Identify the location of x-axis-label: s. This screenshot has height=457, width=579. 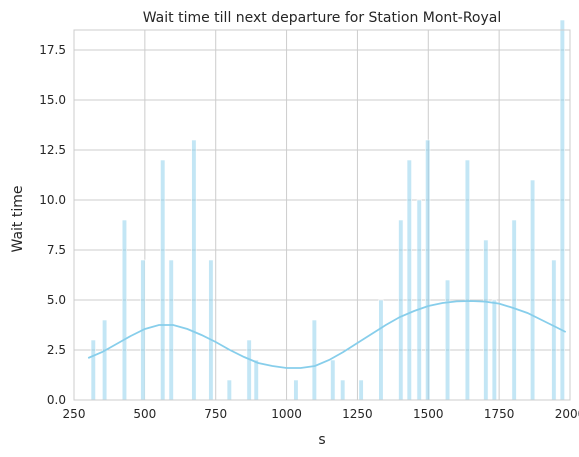
(321, 440).